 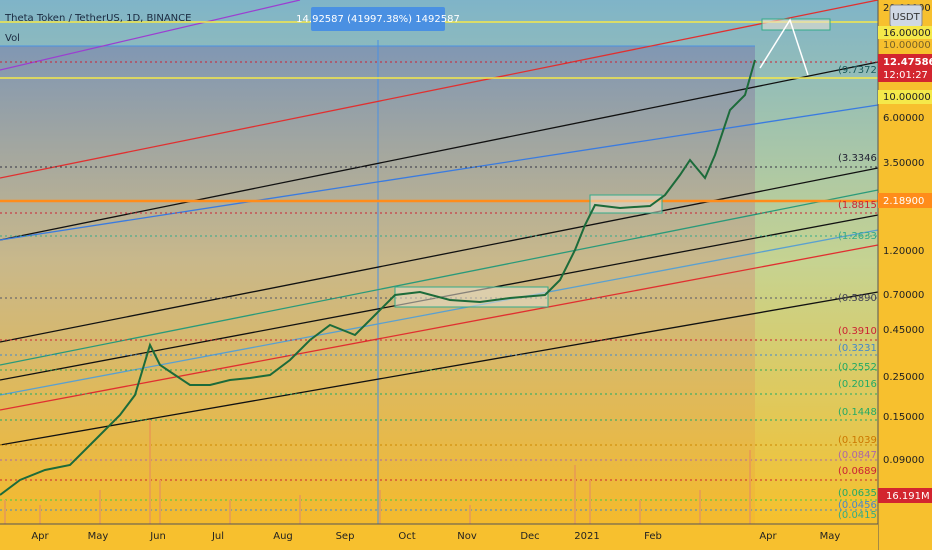 What do you see at coordinates (907, 62) in the screenshot?
I see `last-price: 12.47586` at bounding box center [907, 62].